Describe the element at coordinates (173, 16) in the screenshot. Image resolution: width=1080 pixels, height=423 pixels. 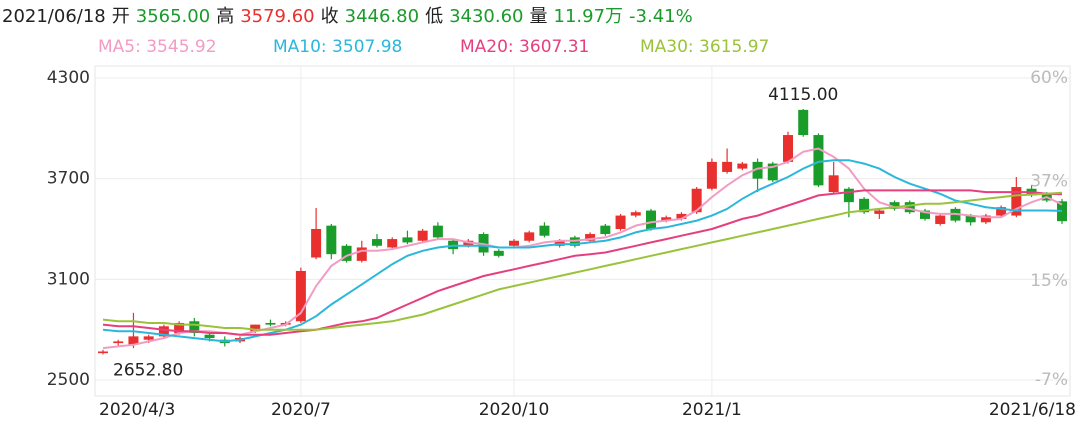
I see `header-item: 3565.00` at that location.